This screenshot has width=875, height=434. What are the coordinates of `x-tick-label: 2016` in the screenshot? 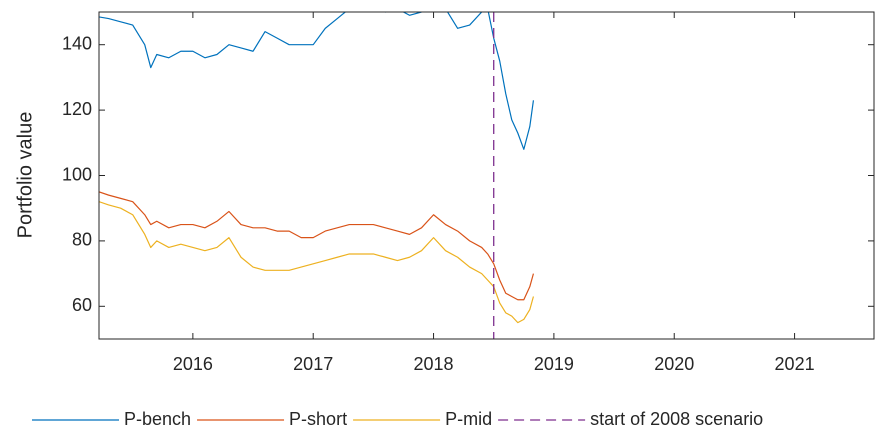 It's located at (193, 364).